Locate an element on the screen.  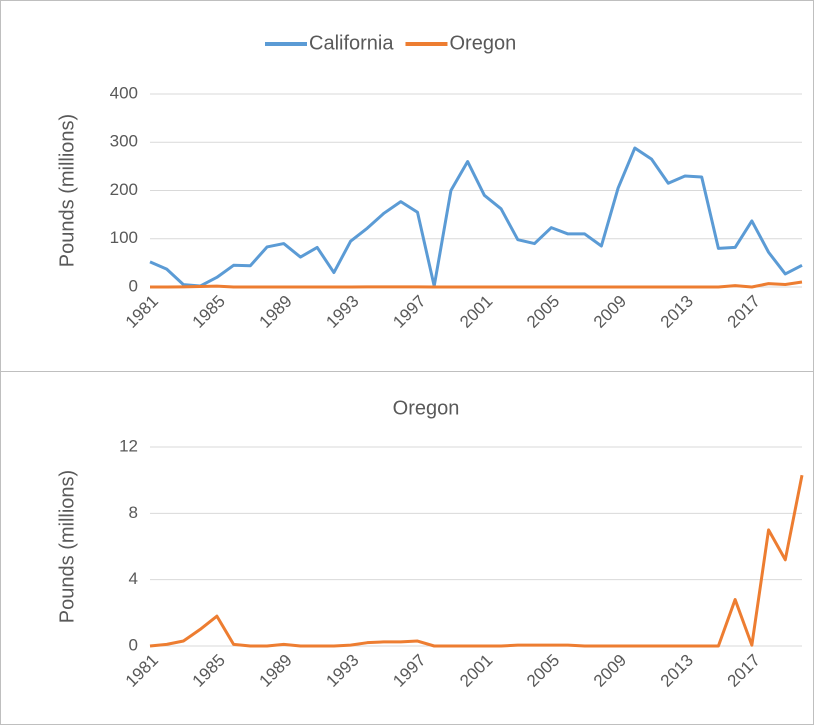
y-tick-label: 8 is located at coordinates (133, 512).